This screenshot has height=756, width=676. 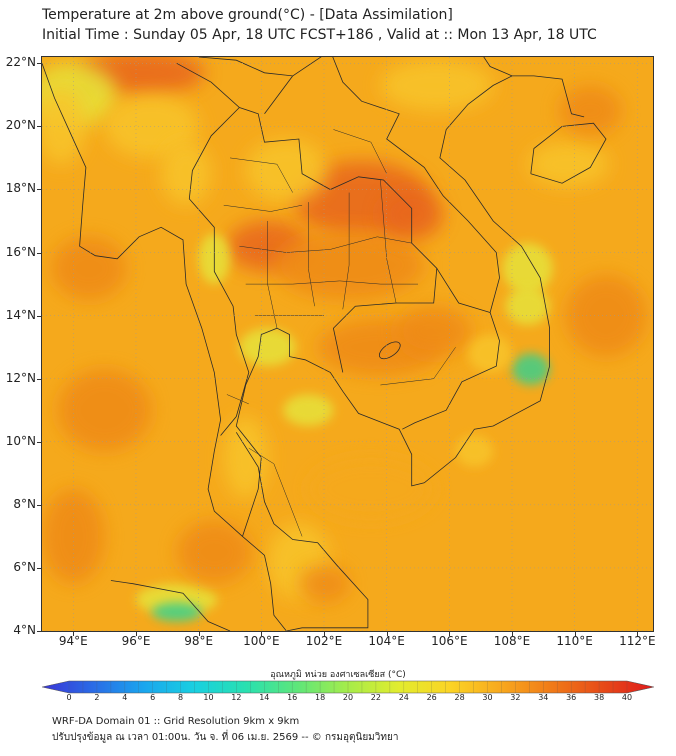 I want to click on colorbar-tick-label: 28, so click(x=459, y=697).